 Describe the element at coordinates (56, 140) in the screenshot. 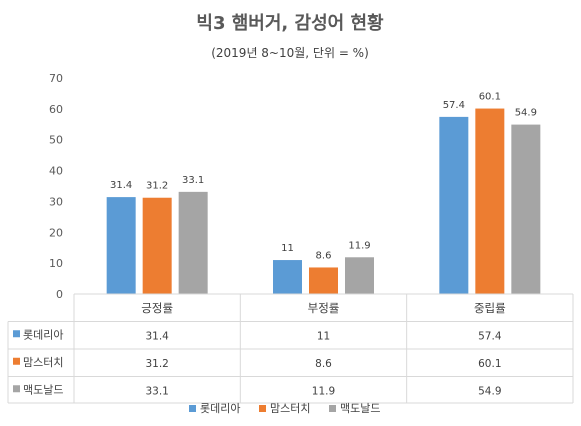

I see `y-tick-label: 50` at that location.